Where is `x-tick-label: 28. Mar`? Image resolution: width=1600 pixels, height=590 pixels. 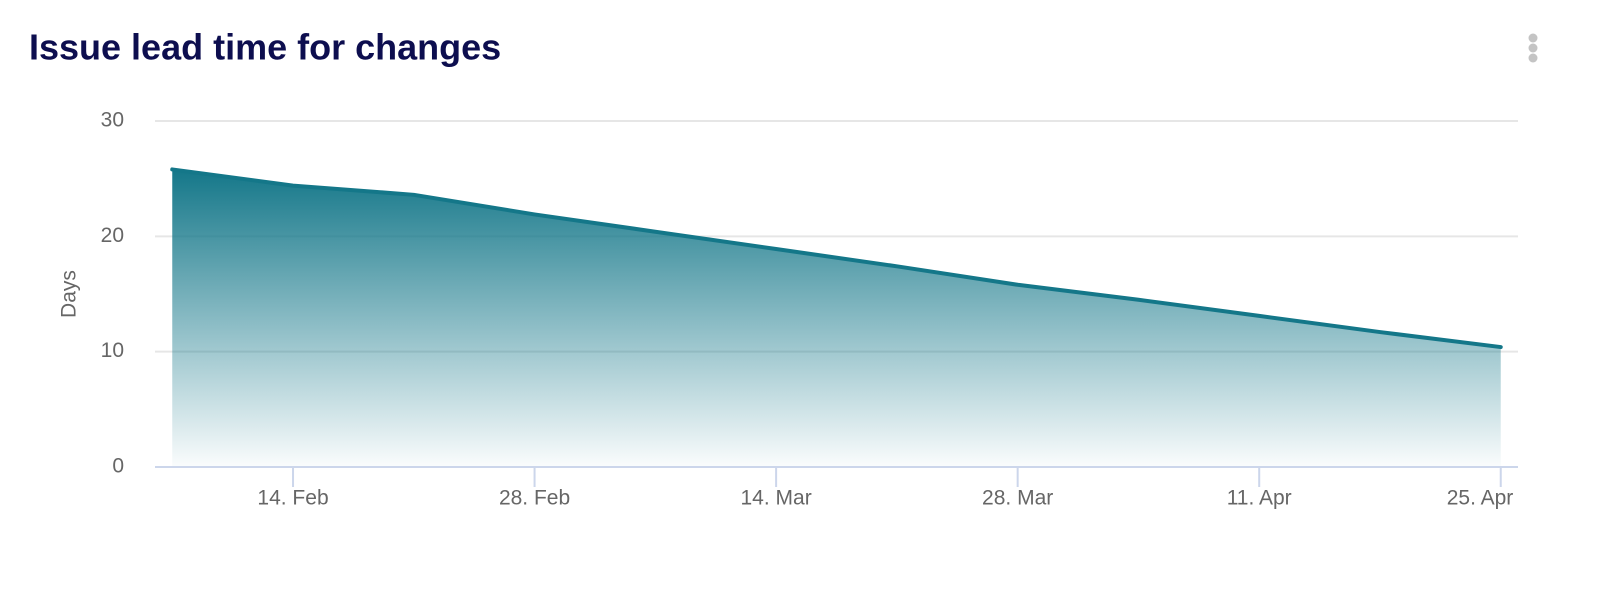
x-tick-label: 28. Mar is located at coordinates (1017, 498).